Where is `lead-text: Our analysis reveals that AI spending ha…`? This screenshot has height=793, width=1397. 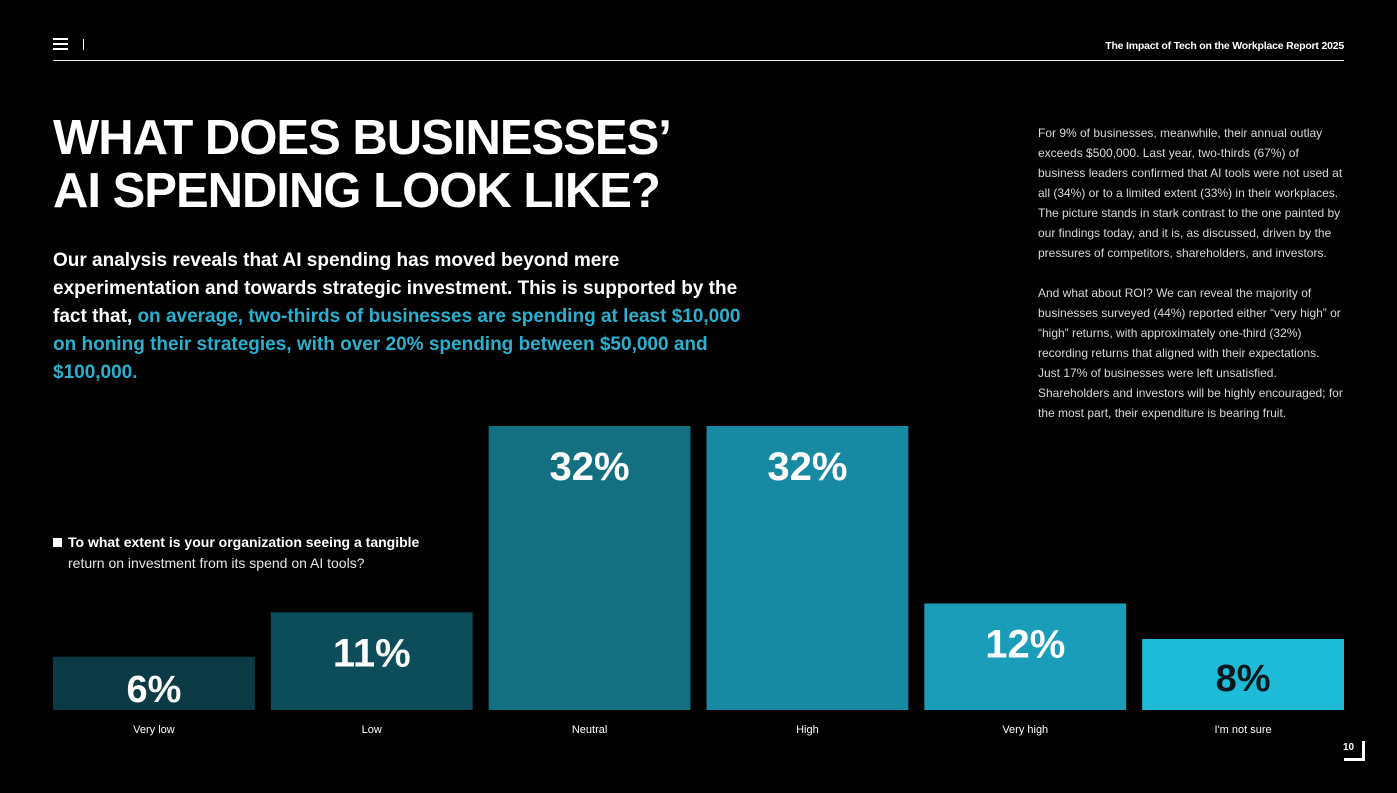
lead-text: Our analysis reveals that AI spending ha… is located at coordinates (395, 288).